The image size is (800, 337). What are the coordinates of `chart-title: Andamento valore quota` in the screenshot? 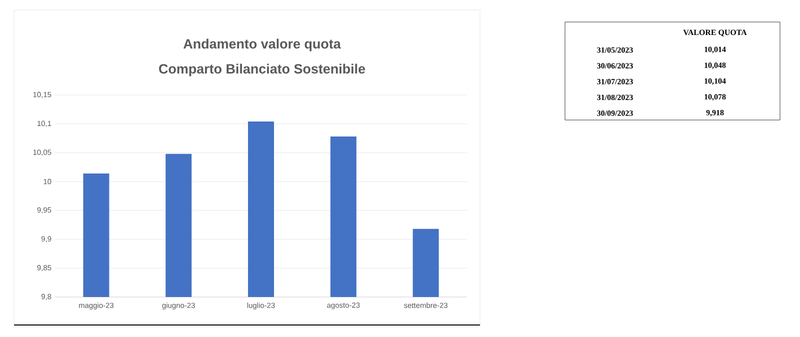 It's located at (262, 45).